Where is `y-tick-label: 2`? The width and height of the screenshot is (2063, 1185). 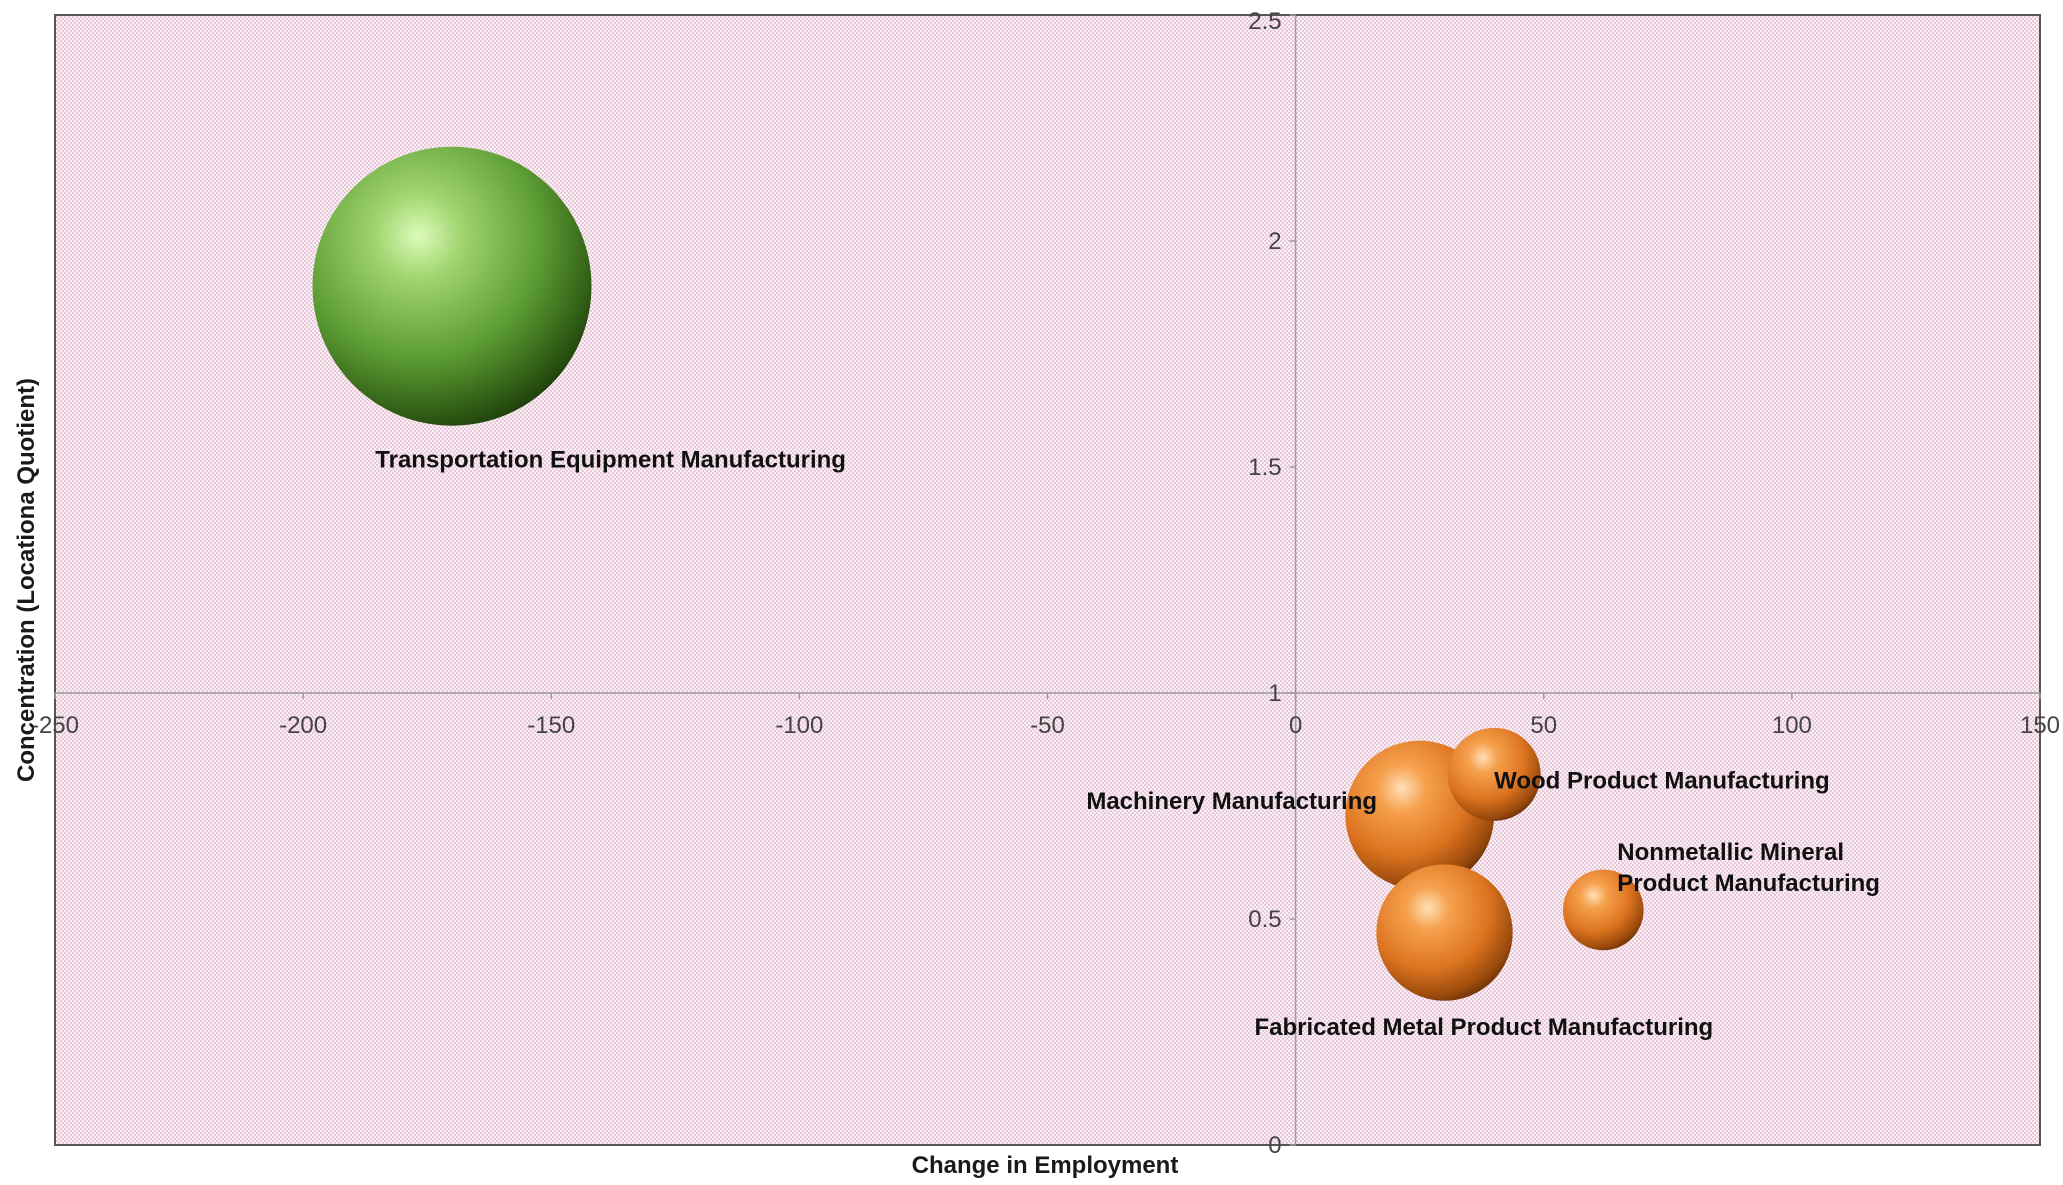 y-tick-label: 2 is located at coordinates (1274, 241).